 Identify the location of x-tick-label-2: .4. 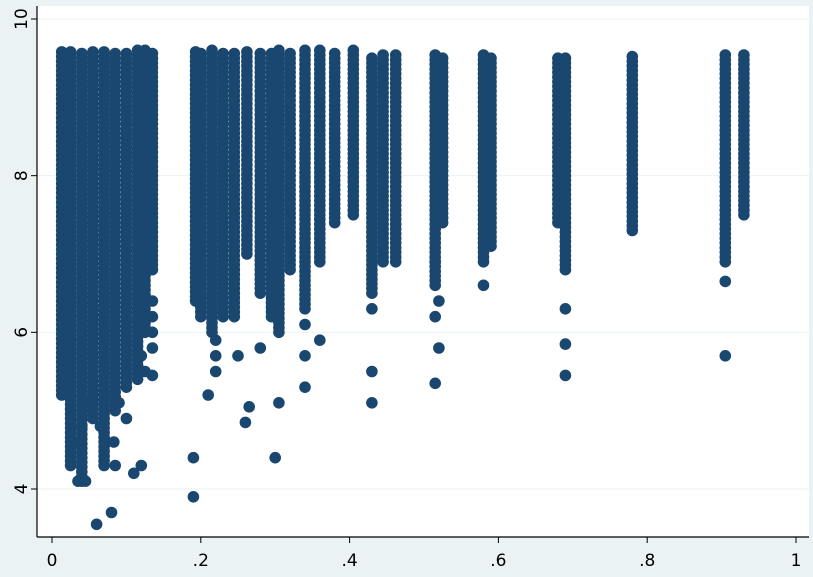
(349, 561).